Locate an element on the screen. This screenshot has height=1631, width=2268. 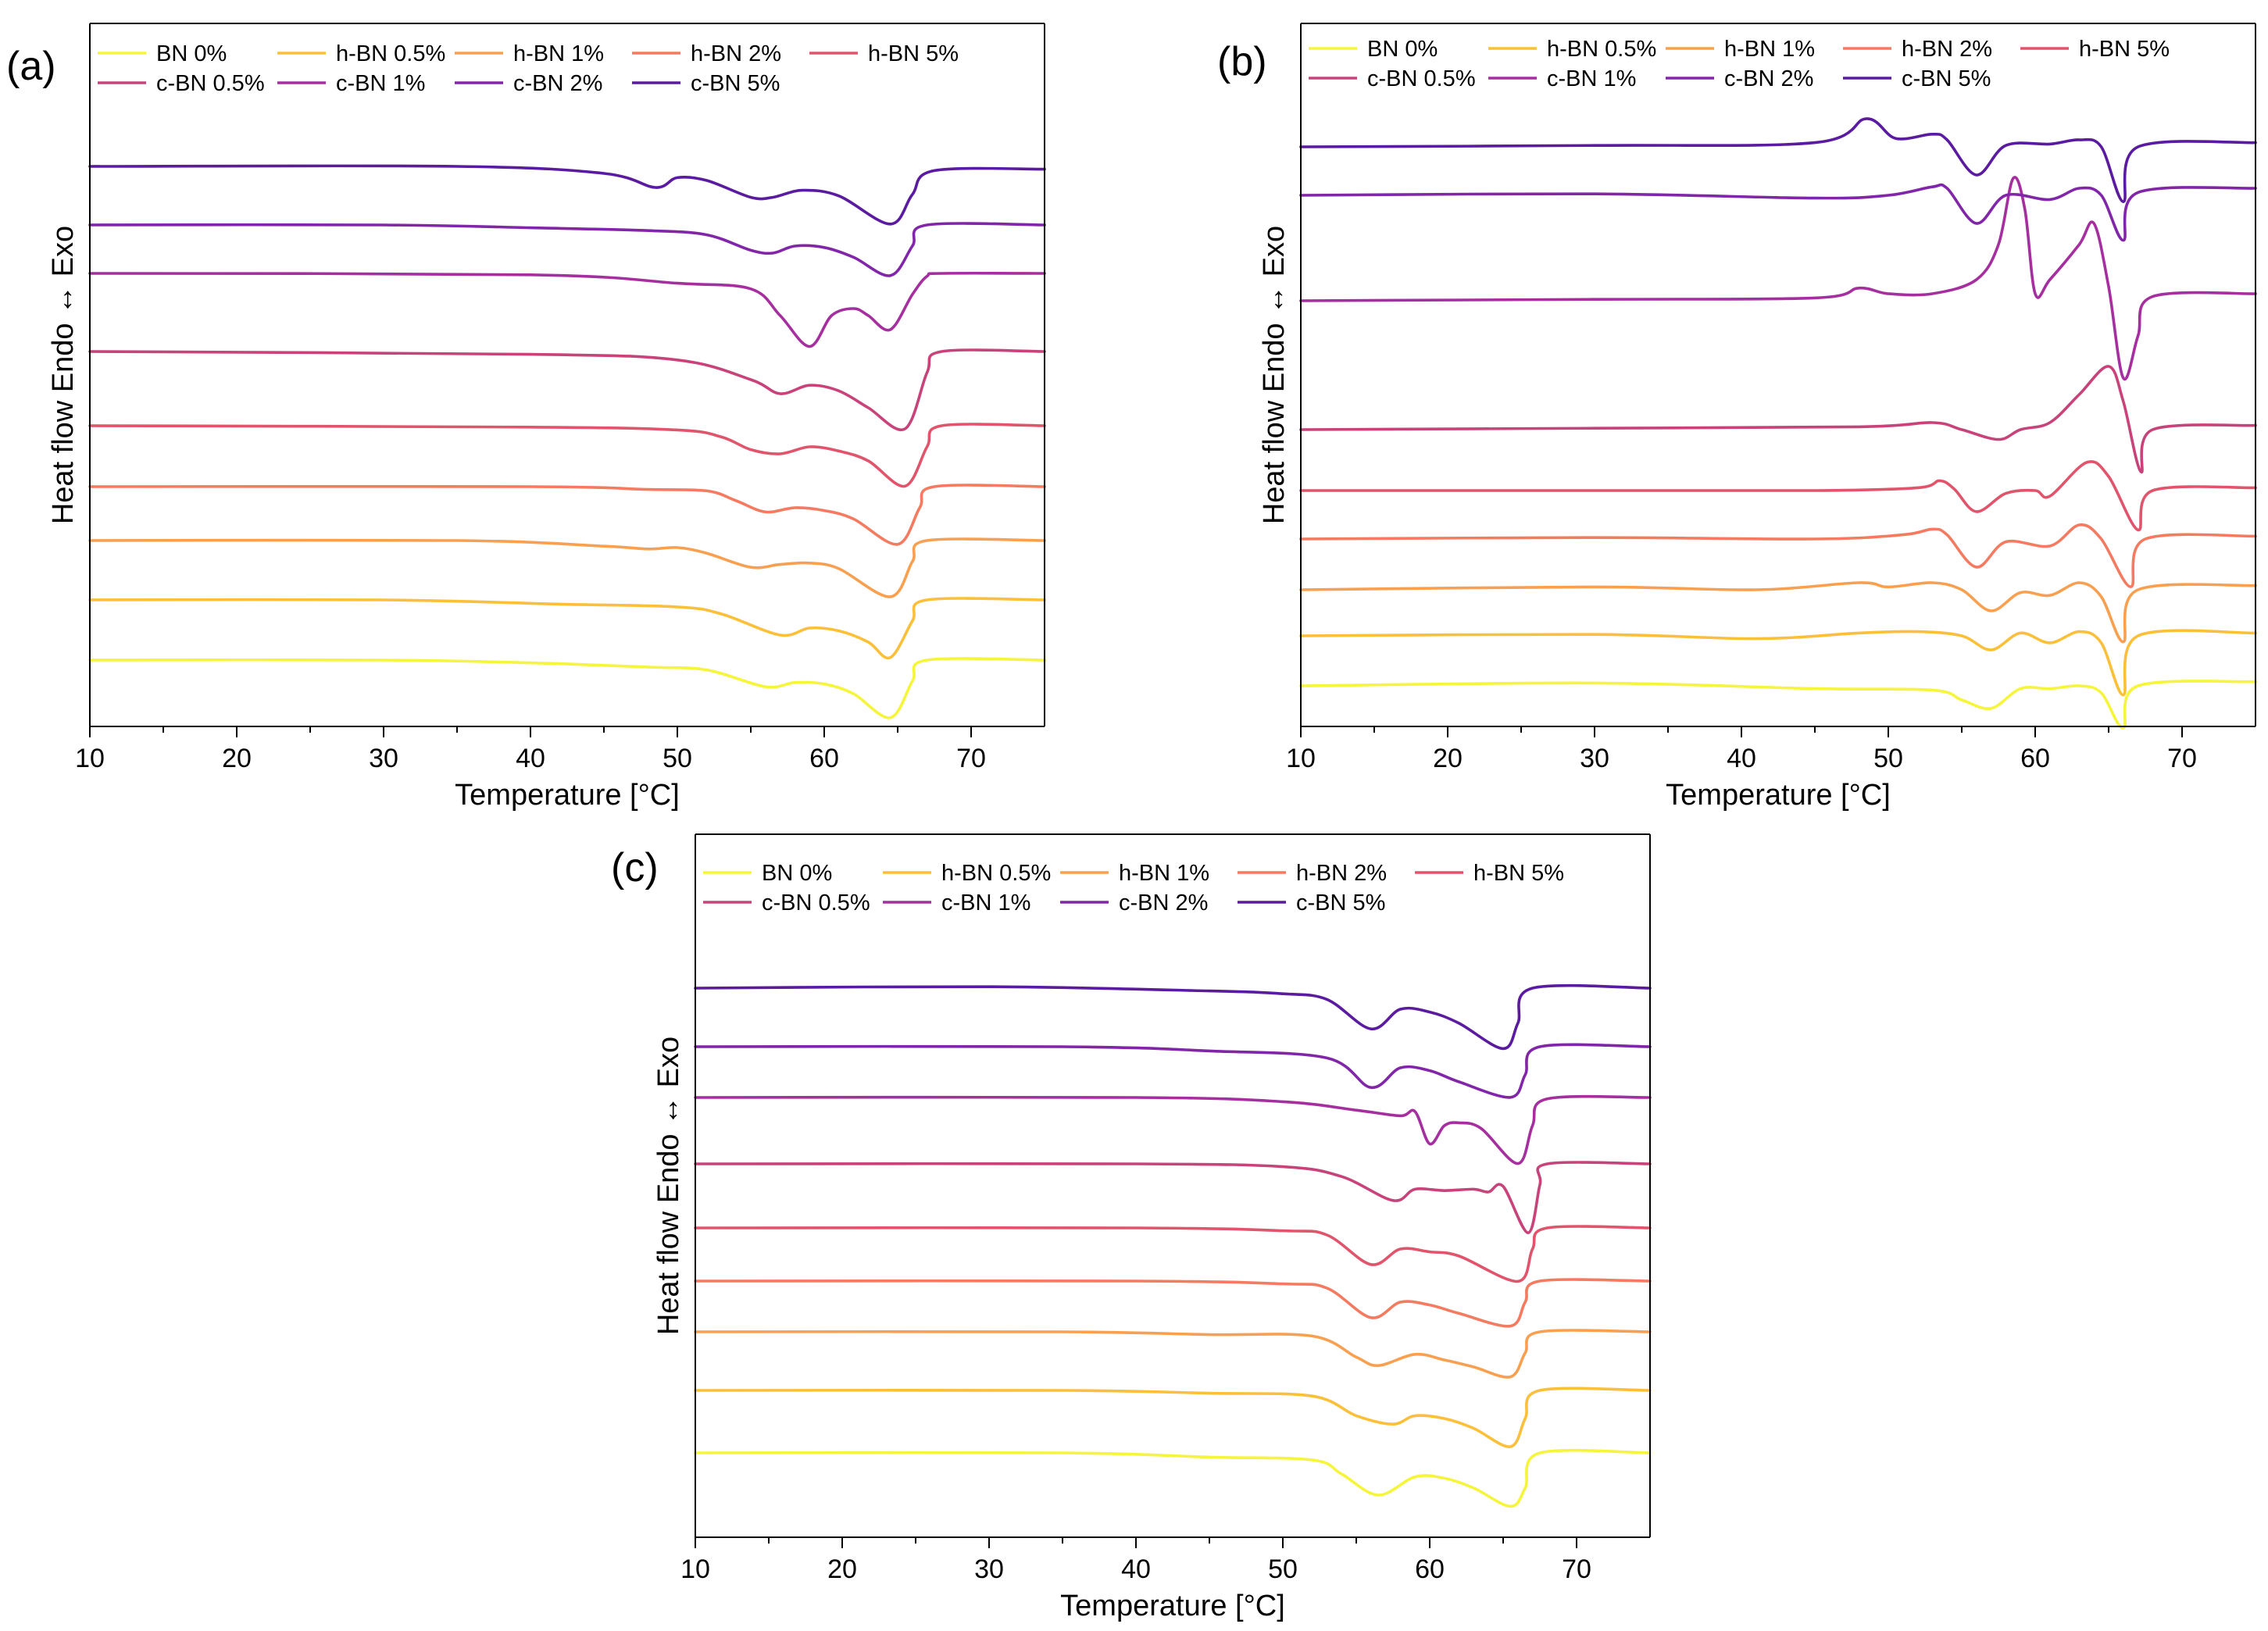
panel-label: (c) is located at coordinates (635, 867).